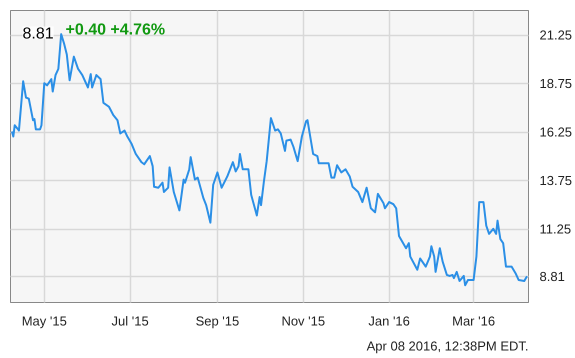 This screenshot has height=358, width=575. What do you see at coordinates (556, 229) in the screenshot?
I see `y-tick-label: 11.25` at bounding box center [556, 229].